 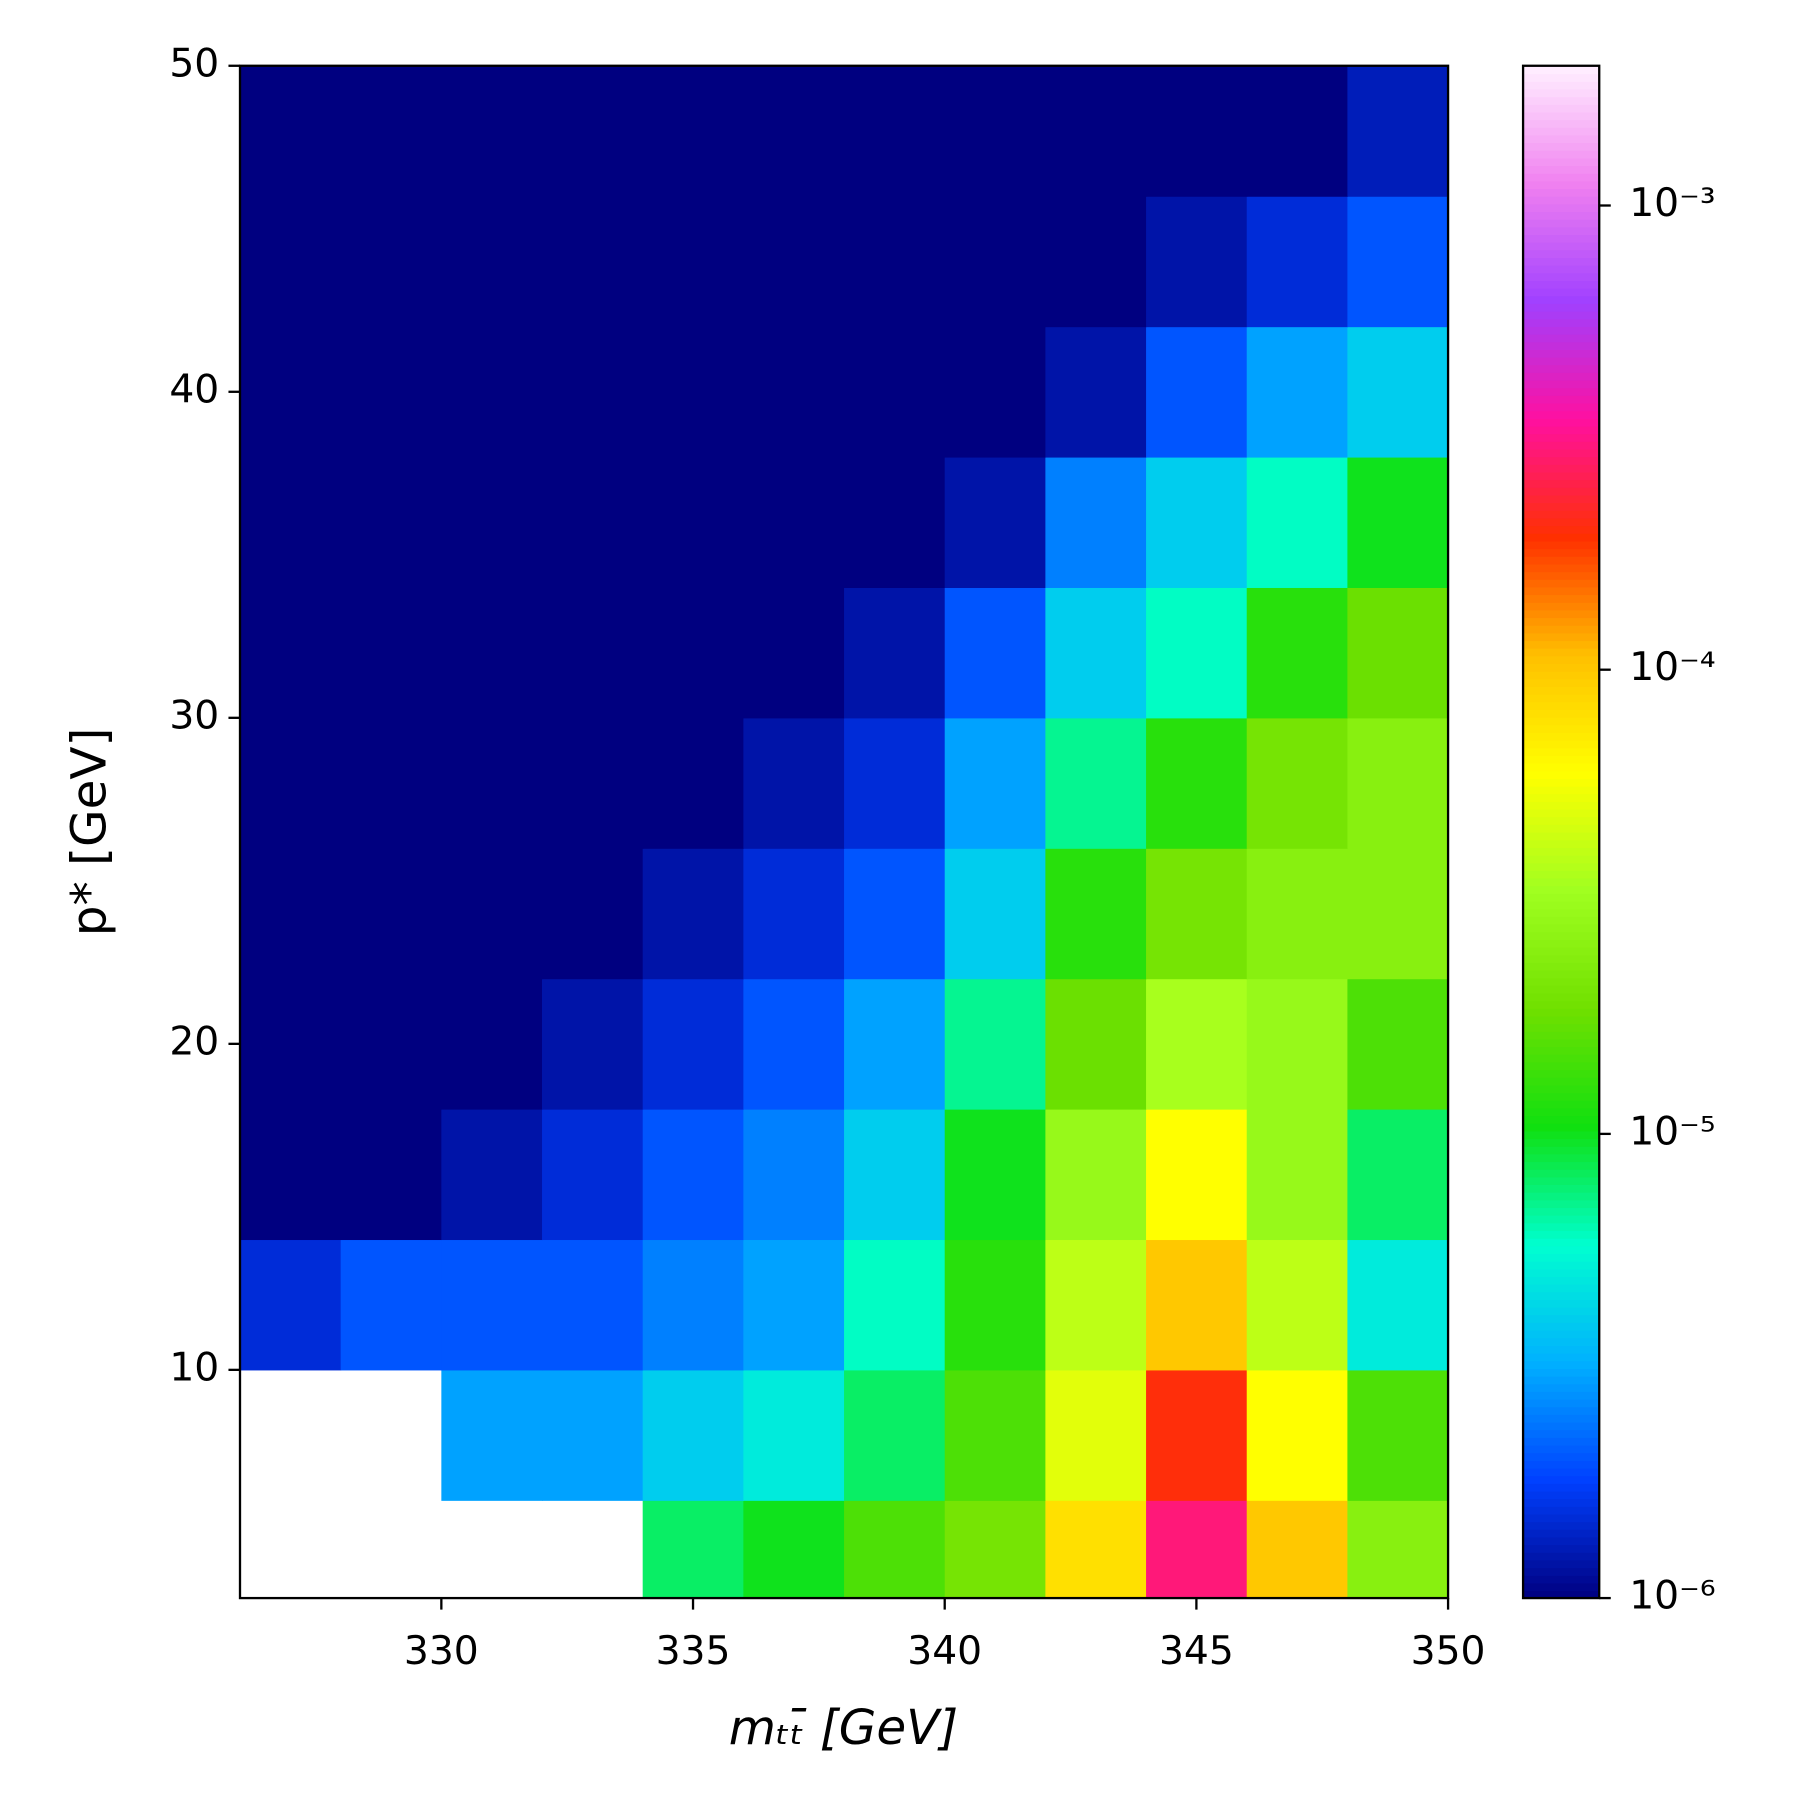 What do you see at coordinates (89, 832) in the screenshot?
I see `y-axis-label: p* [GeV]` at bounding box center [89, 832].